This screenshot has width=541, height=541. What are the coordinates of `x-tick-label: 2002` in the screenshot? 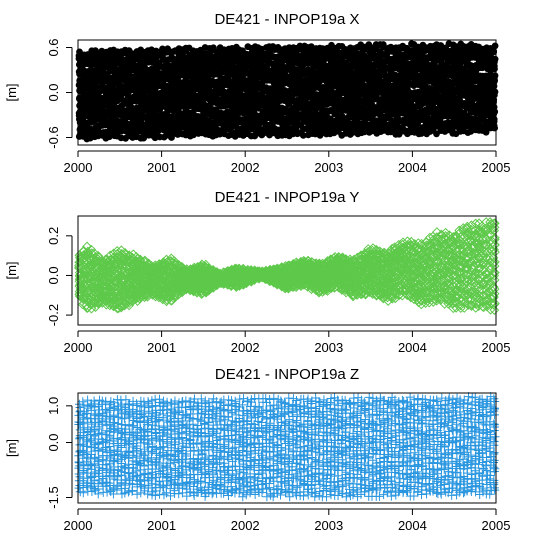 It's located at (245, 167).